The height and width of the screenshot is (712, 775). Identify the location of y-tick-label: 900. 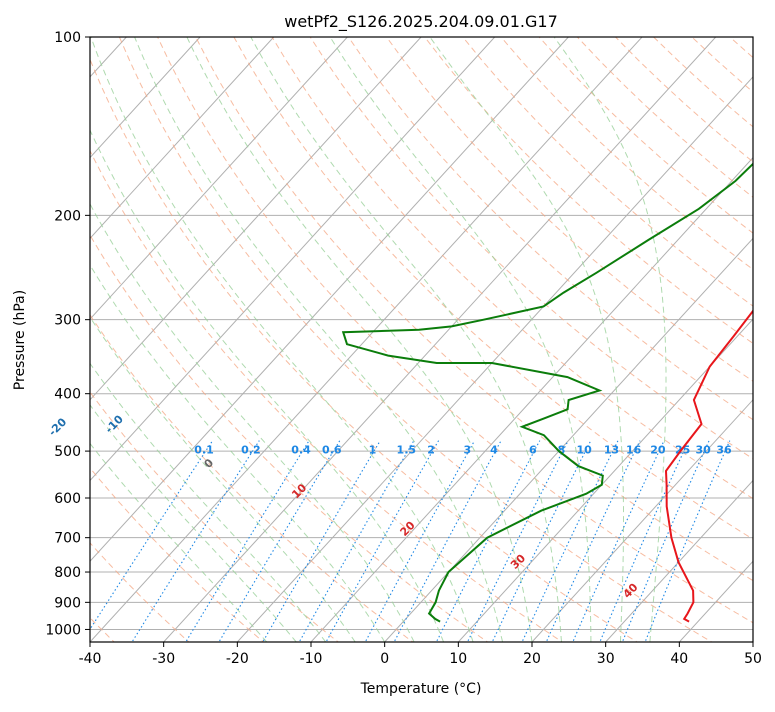
(67, 603).